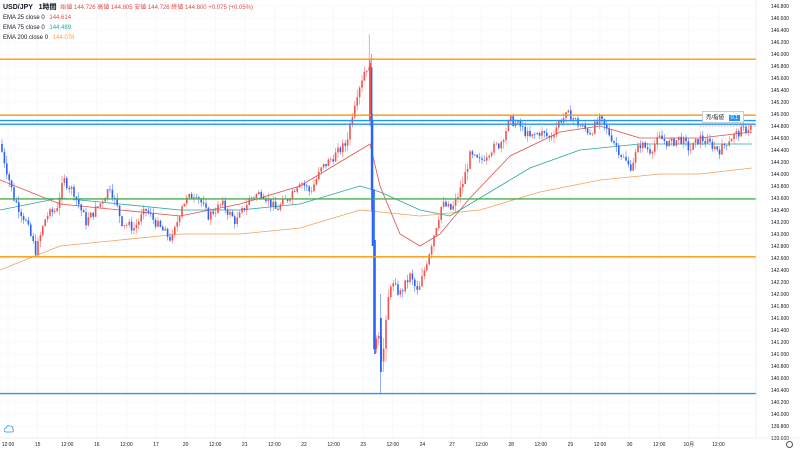  What do you see at coordinates (780, 43) in the screenshot?
I see `y-tick-label: 146.200` at bounding box center [780, 43].